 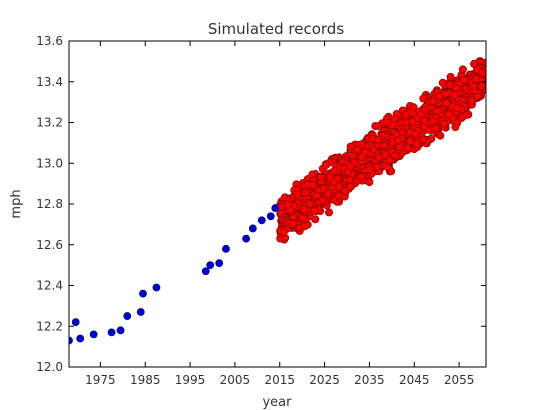 What do you see at coordinates (190, 380) in the screenshot?
I see `x-tick-label: 1995` at bounding box center [190, 380].